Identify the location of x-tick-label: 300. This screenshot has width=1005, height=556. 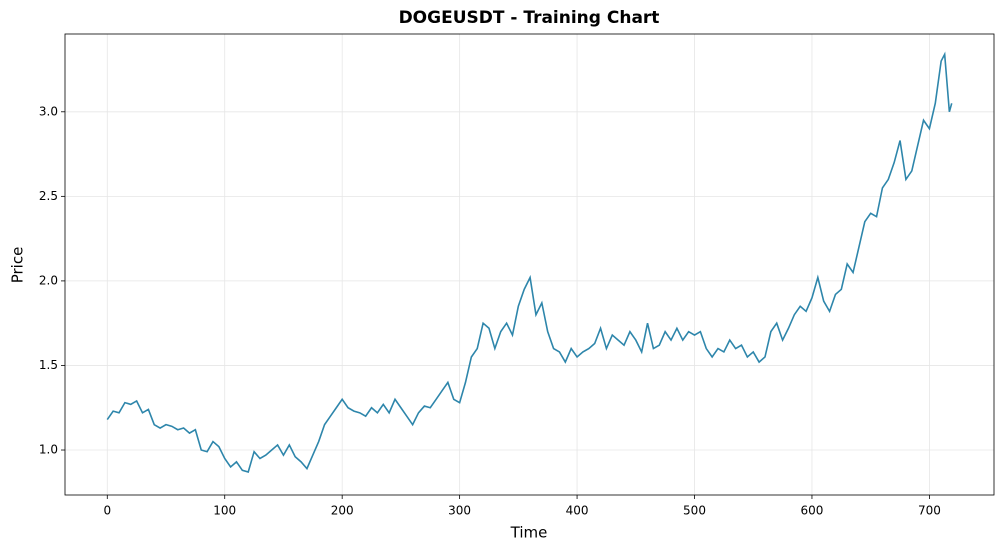
(459, 511).